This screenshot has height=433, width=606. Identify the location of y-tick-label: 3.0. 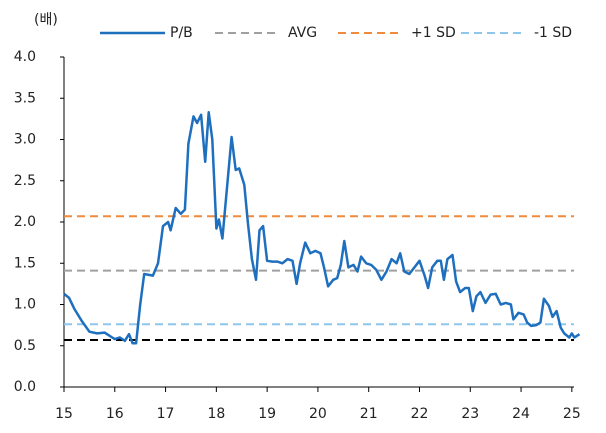
(25, 140).